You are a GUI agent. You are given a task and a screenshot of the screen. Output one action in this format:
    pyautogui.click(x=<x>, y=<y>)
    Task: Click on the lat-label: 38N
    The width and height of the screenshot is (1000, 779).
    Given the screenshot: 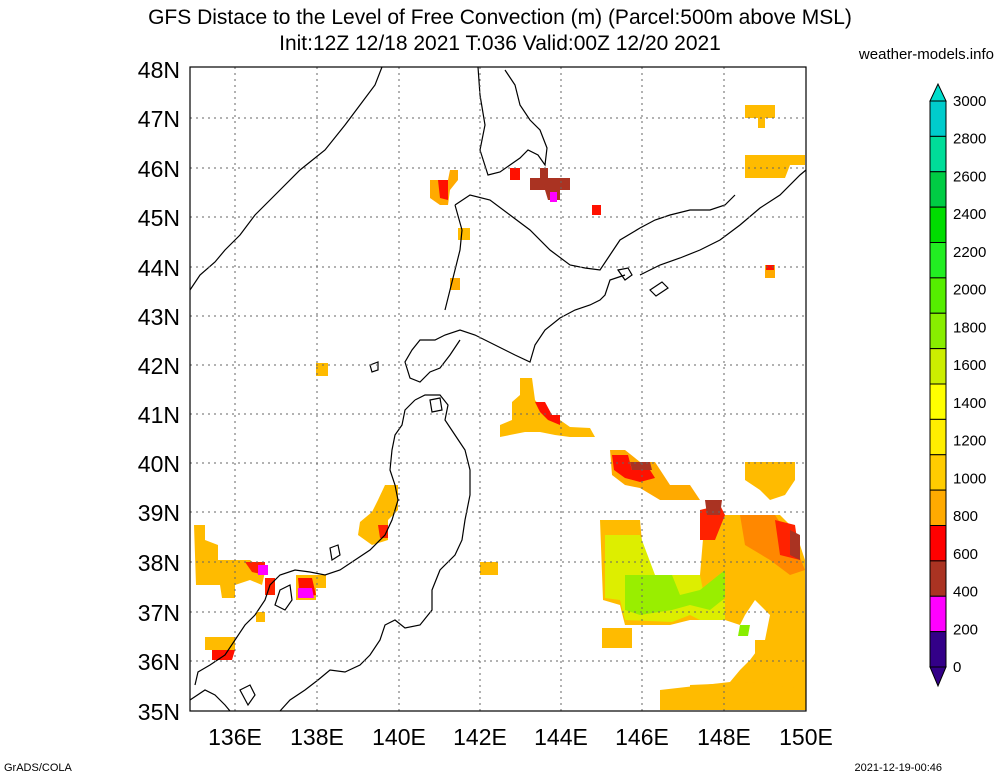 What is the action you would take?
    pyautogui.click(x=159, y=563)
    